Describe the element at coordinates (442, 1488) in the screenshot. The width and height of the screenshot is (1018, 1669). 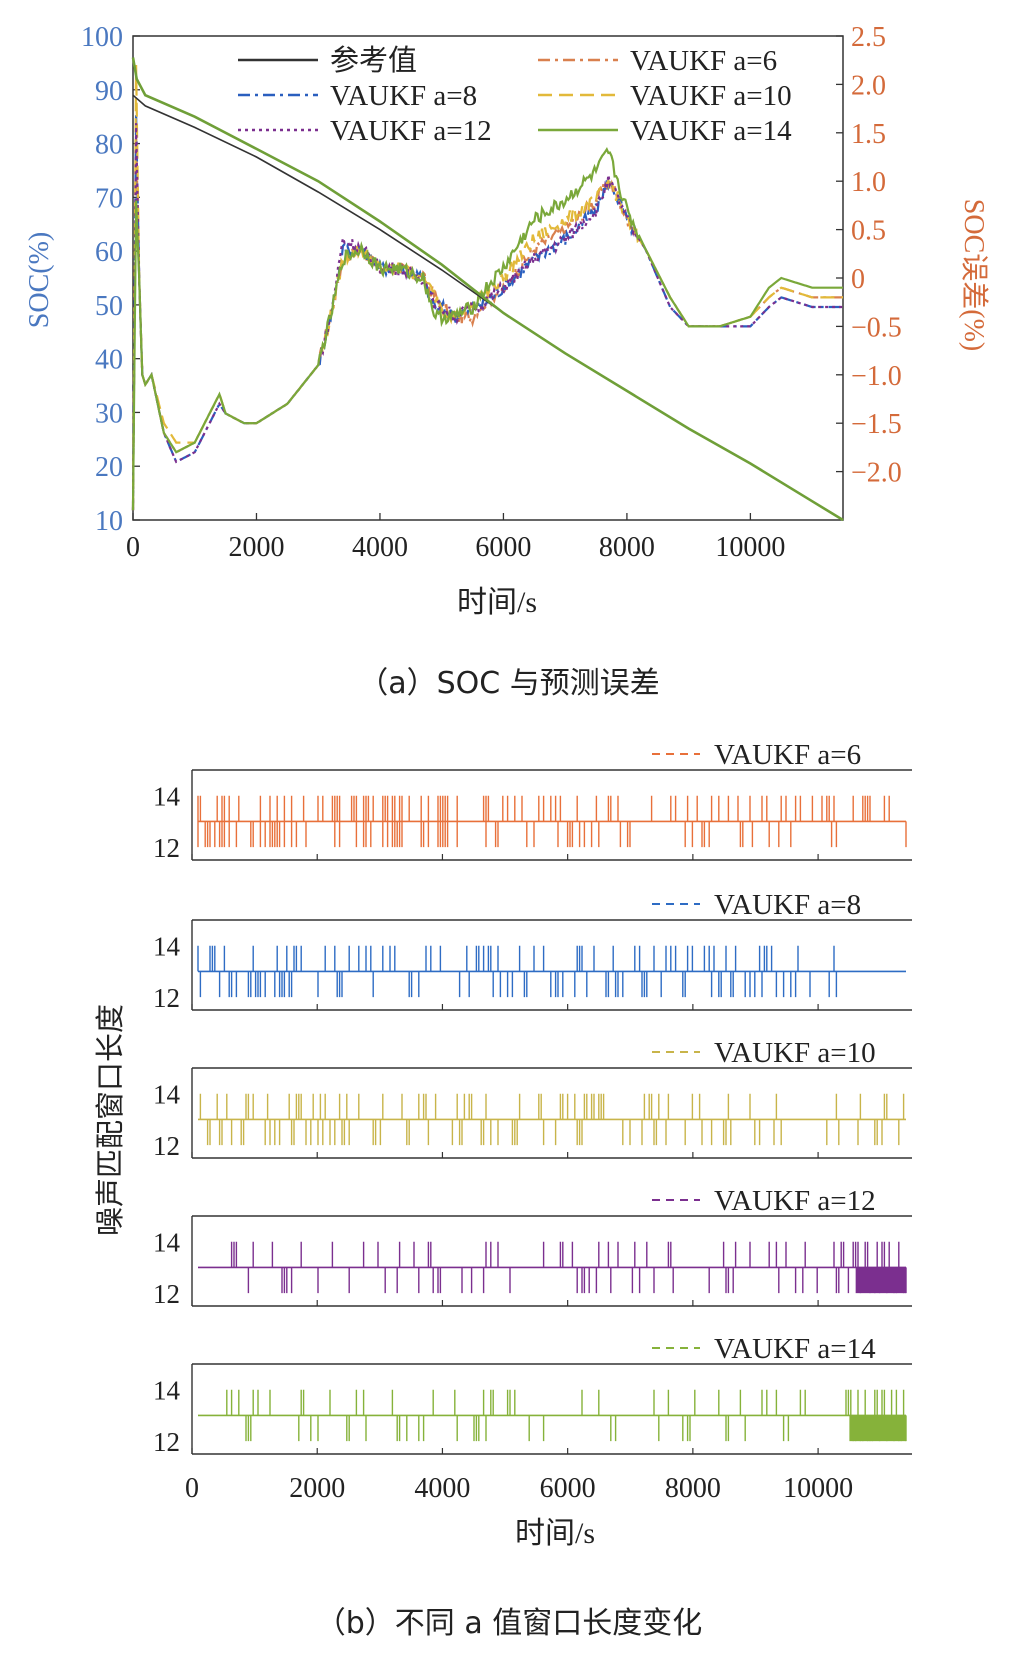
I see `window-xtick-label: 4000` at that location.